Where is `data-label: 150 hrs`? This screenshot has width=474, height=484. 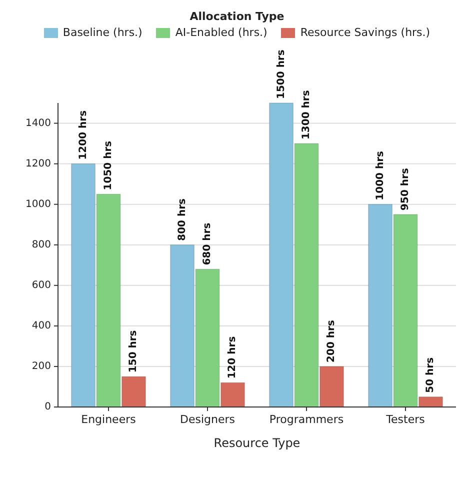 data-label: 150 hrs is located at coordinates (134, 351).